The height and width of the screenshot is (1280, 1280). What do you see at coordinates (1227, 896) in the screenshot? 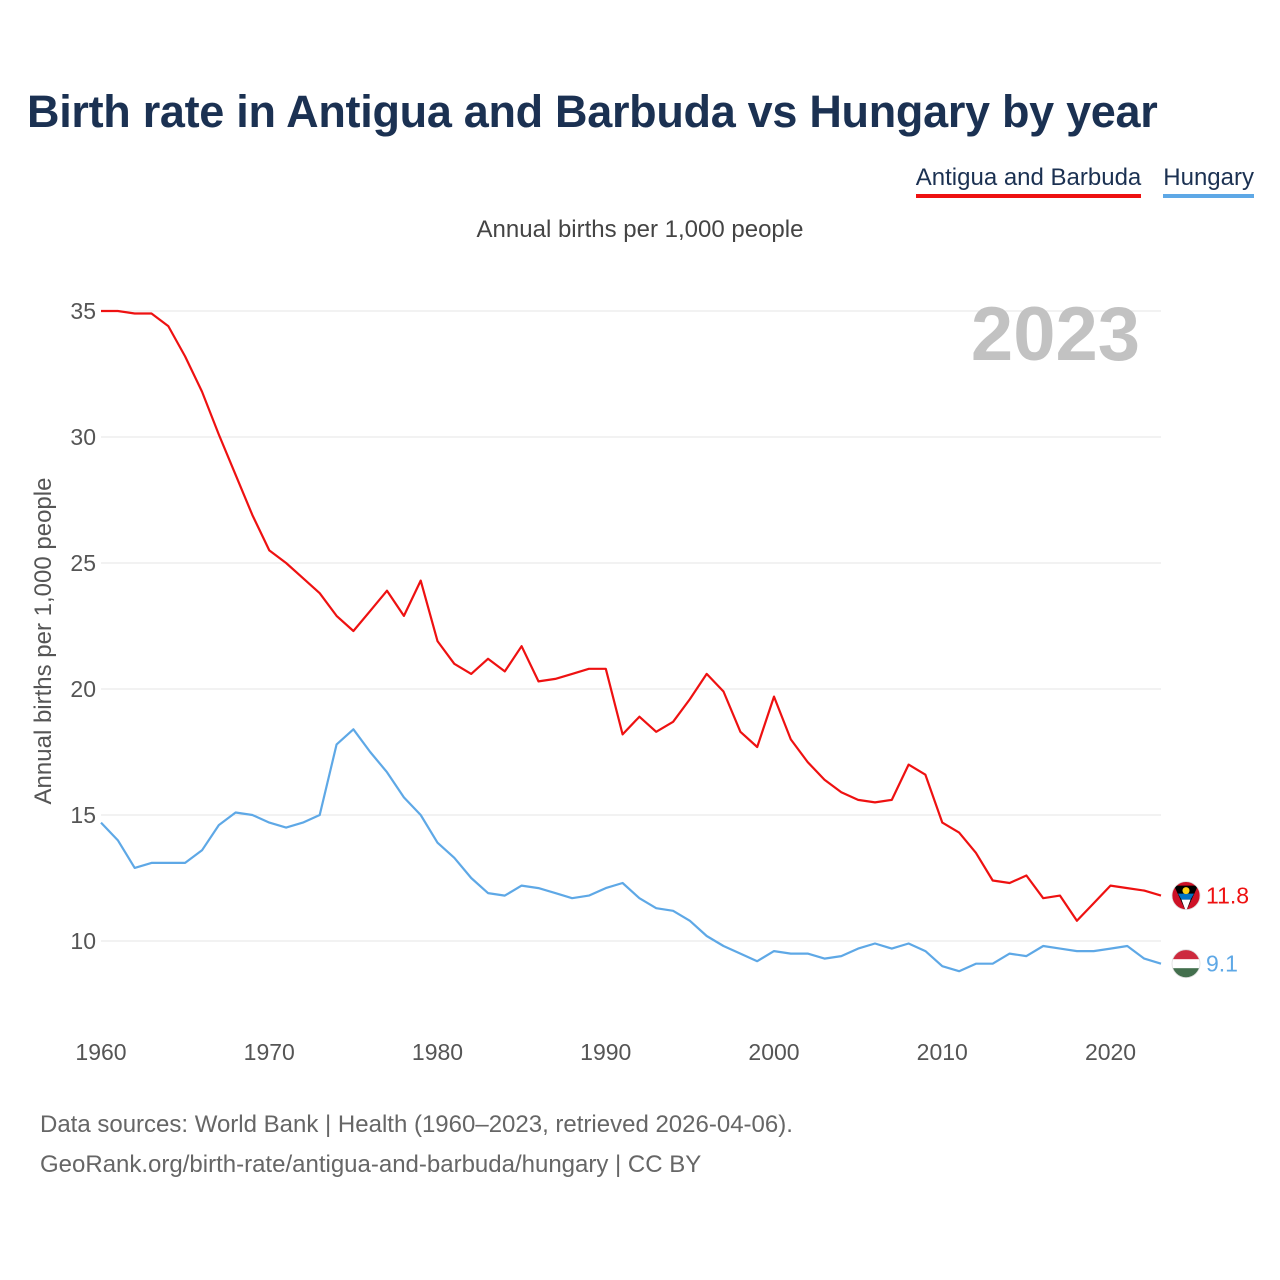
I see `series-end-label: 11.8` at bounding box center [1227, 896].